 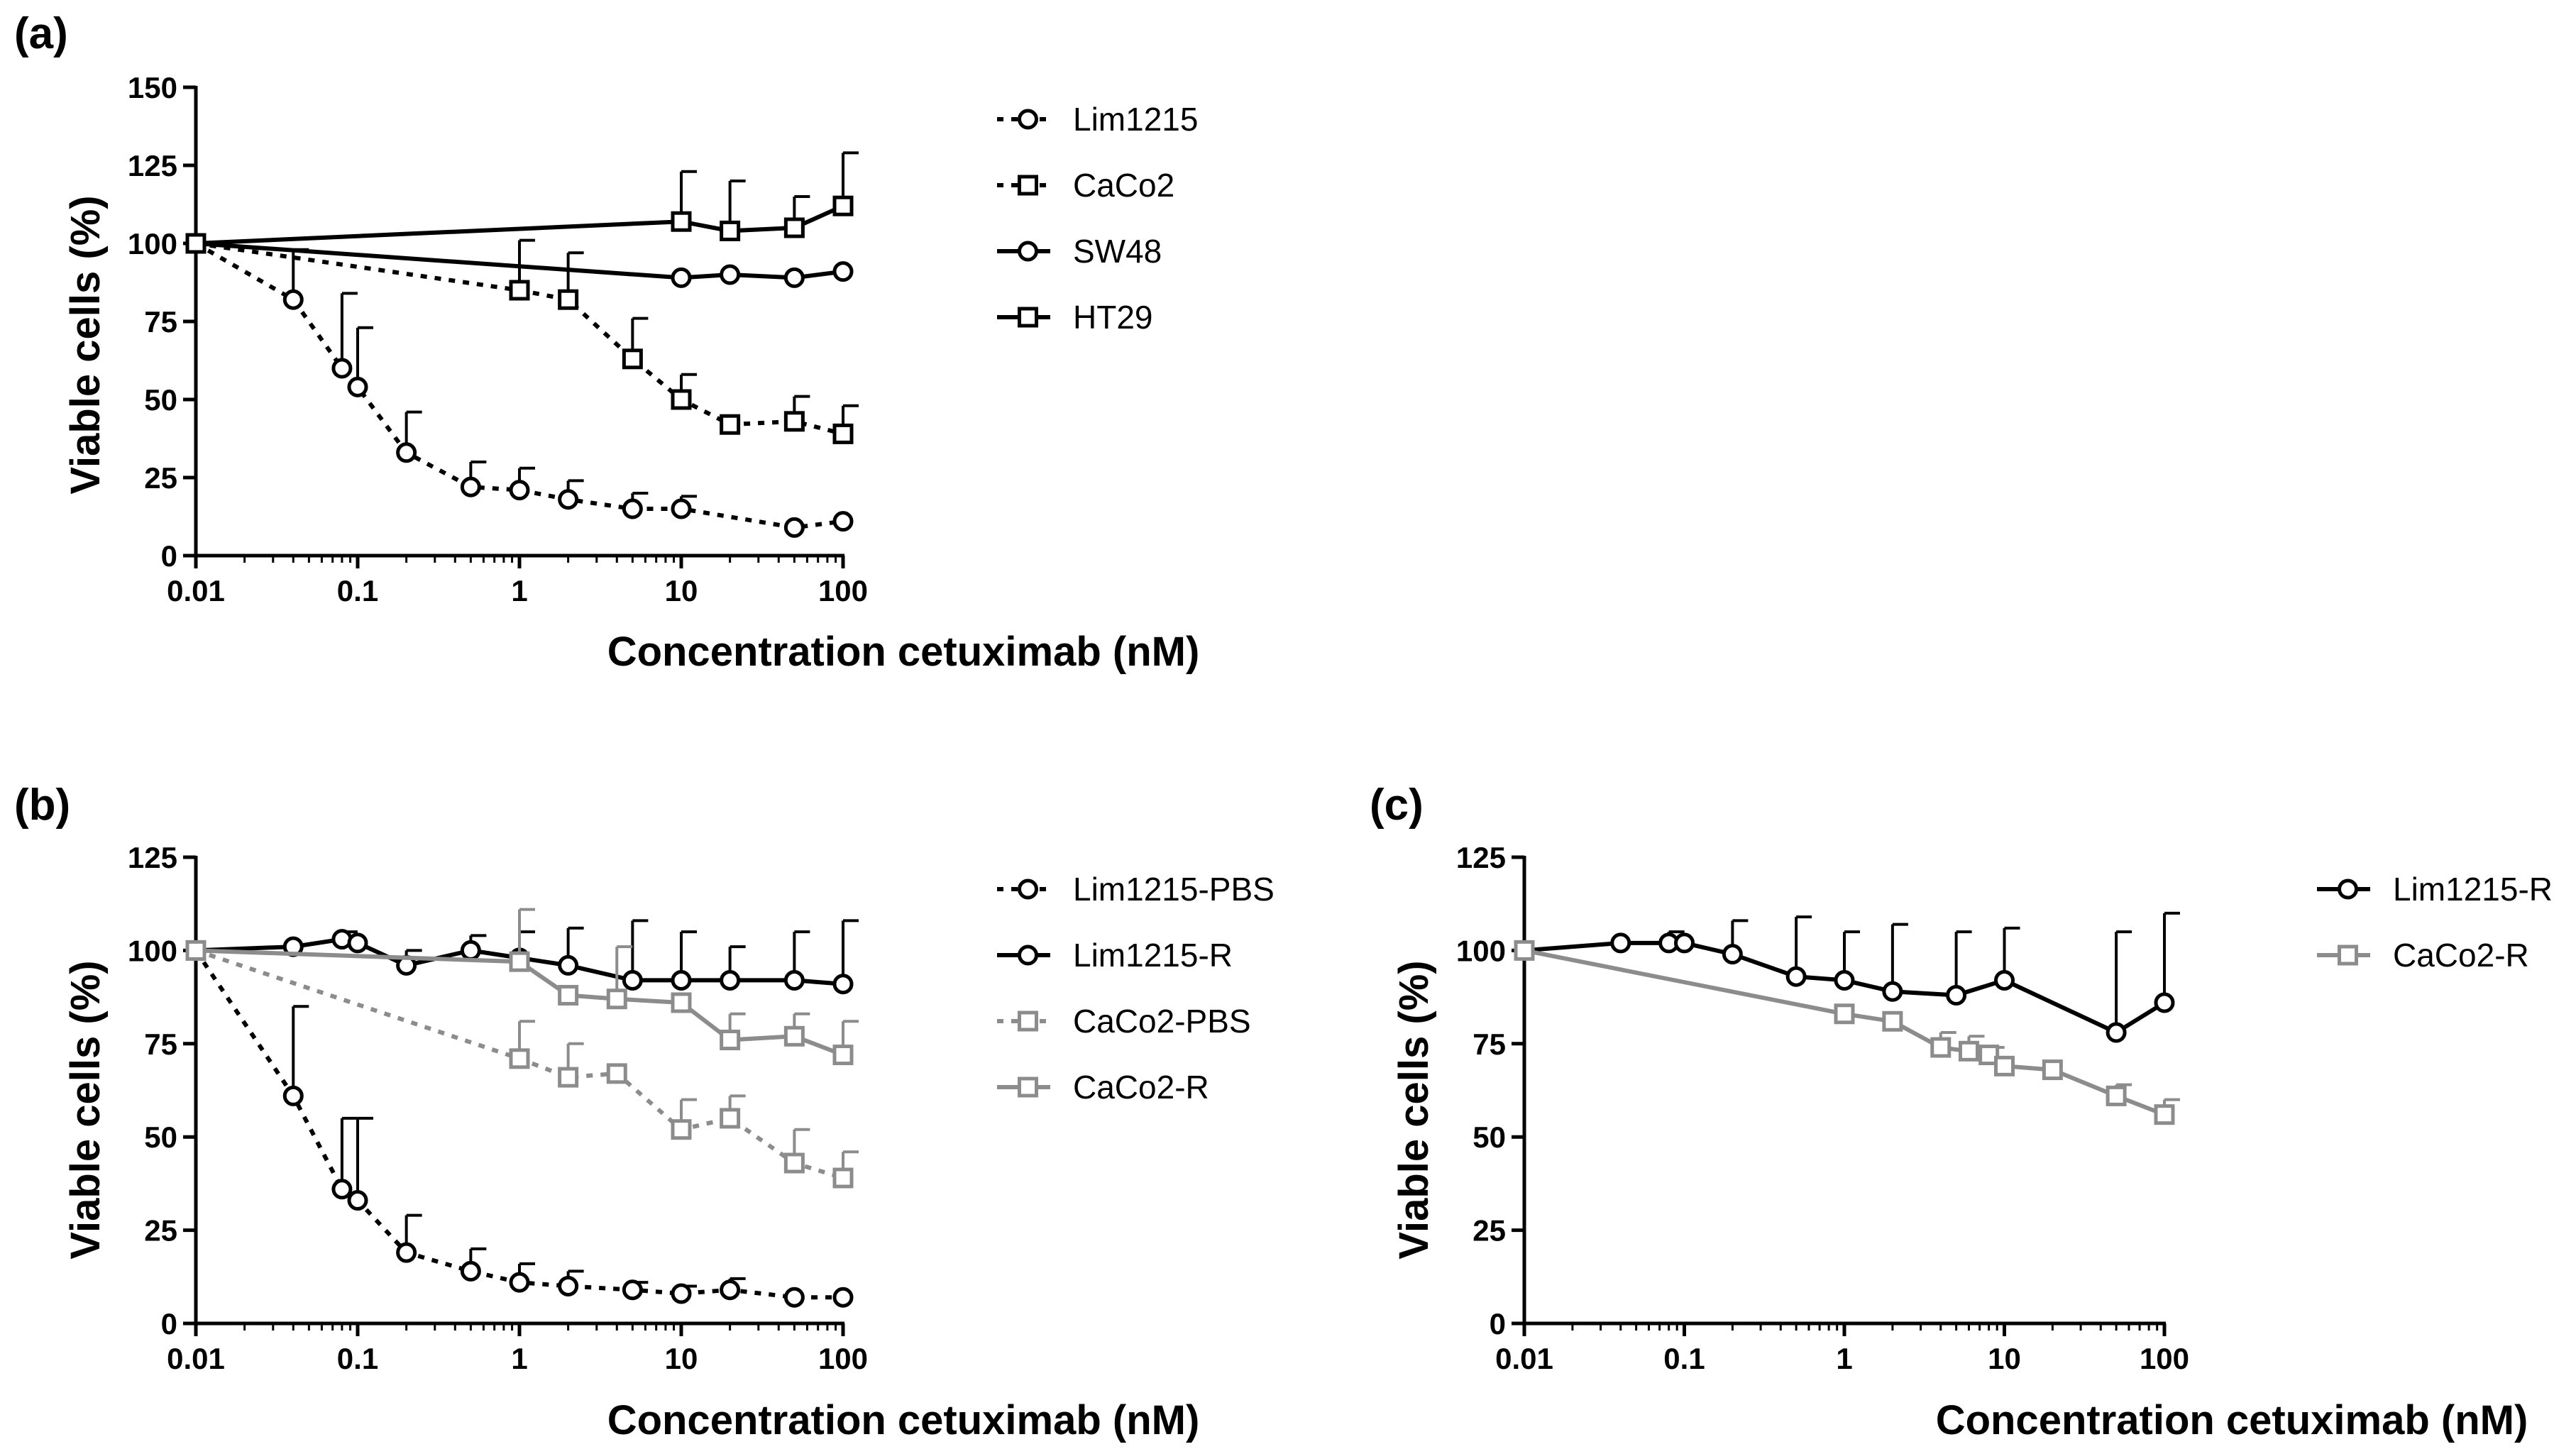 What do you see at coordinates (1498, 1323) in the screenshot?
I see `panel-c-y-tick-label: 0` at bounding box center [1498, 1323].